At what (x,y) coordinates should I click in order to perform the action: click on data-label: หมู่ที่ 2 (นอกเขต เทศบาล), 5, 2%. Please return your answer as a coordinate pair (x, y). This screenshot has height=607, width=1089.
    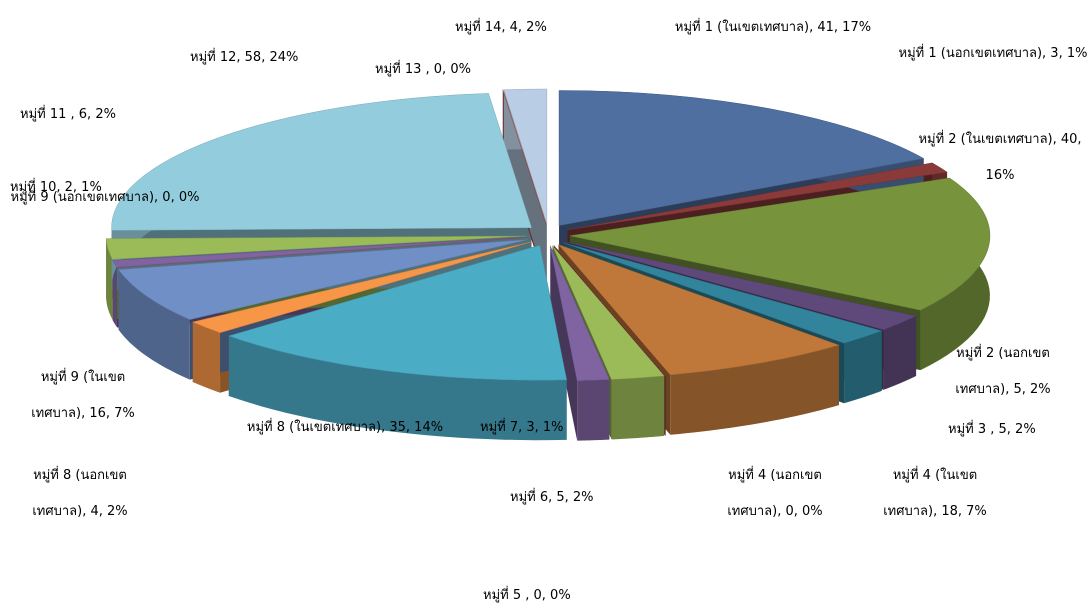
    Looking at the image, I should click on (1003, 371).